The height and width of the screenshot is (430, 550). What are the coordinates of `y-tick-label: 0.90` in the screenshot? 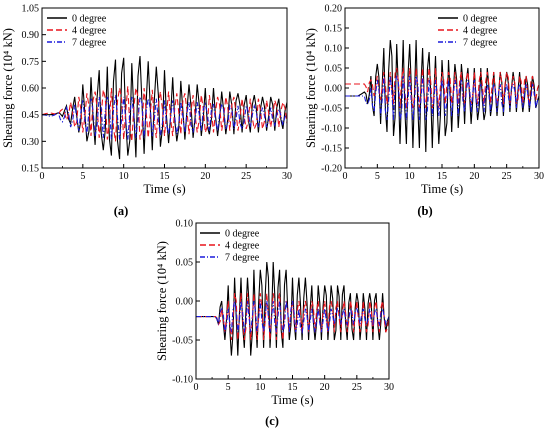 It's located at (31, 35).